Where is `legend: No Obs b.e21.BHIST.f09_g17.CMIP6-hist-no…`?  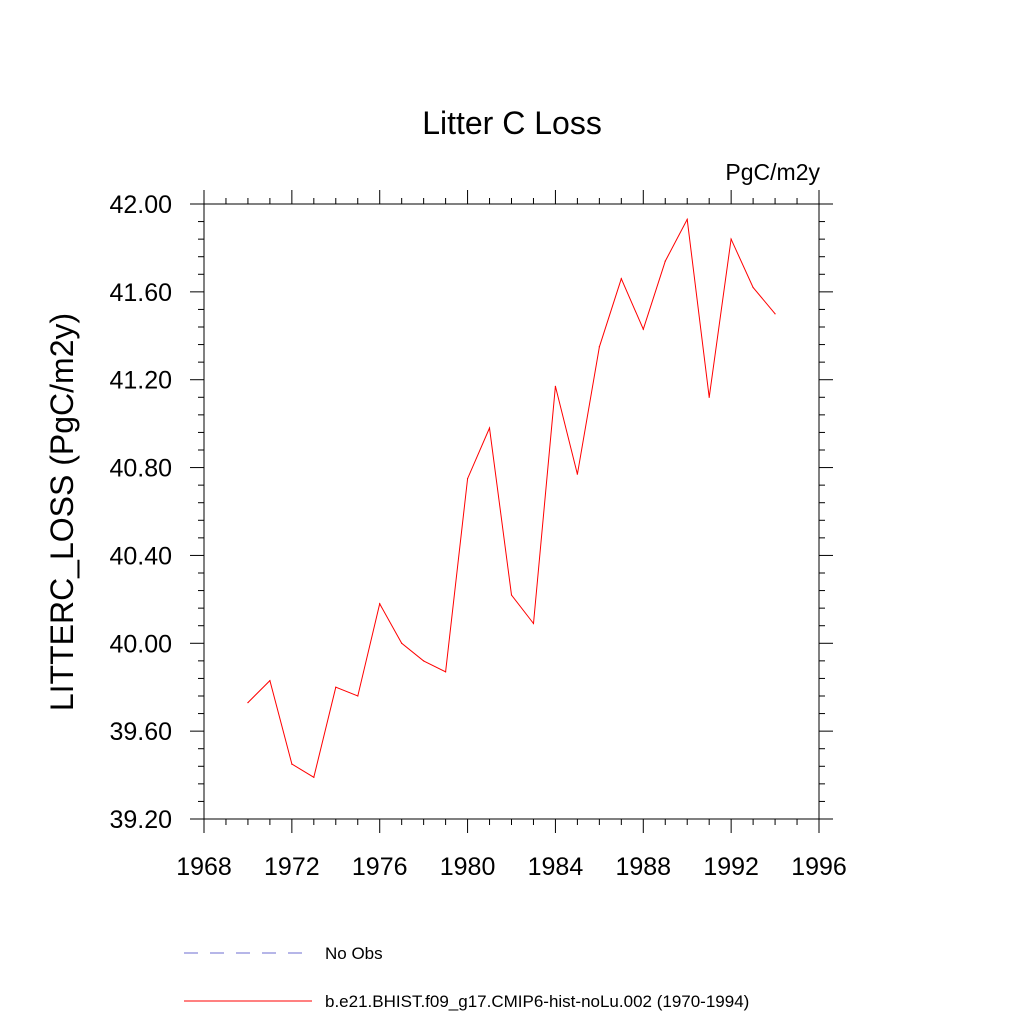 legend: No Obs b.e21.BHIST.f09_g17.CMIP6-hist-no… is located at coordinates (466, 977).